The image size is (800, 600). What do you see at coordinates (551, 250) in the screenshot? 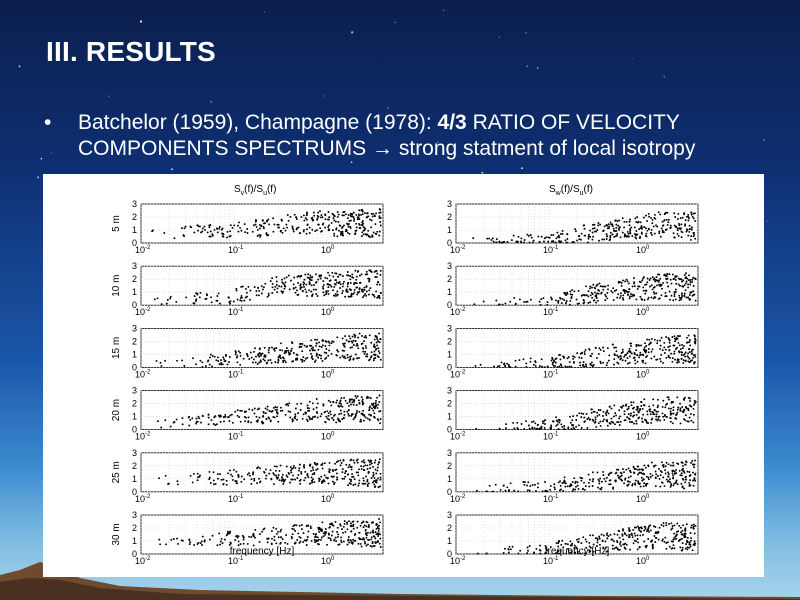
I see `x-tick-label: 10⁻¹` at bounding box center [551, 250].